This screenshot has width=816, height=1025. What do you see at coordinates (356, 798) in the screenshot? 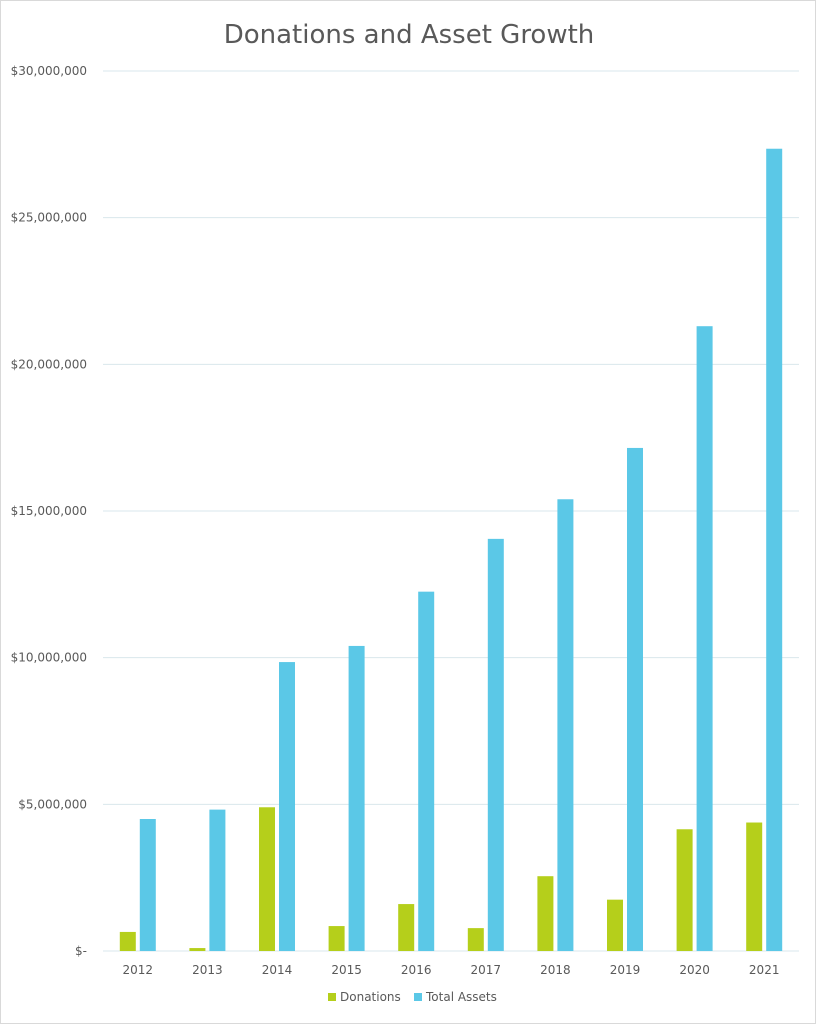
I see `bar-total-assets-2015` at bounding box center [356, 798].